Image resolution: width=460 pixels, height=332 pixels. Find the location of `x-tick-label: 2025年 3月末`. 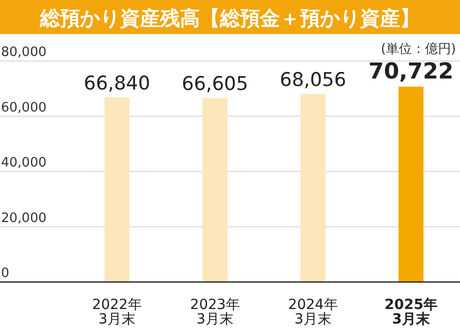

x-tick-label: 2025年 3月末 is located at coordinates (411, 312).